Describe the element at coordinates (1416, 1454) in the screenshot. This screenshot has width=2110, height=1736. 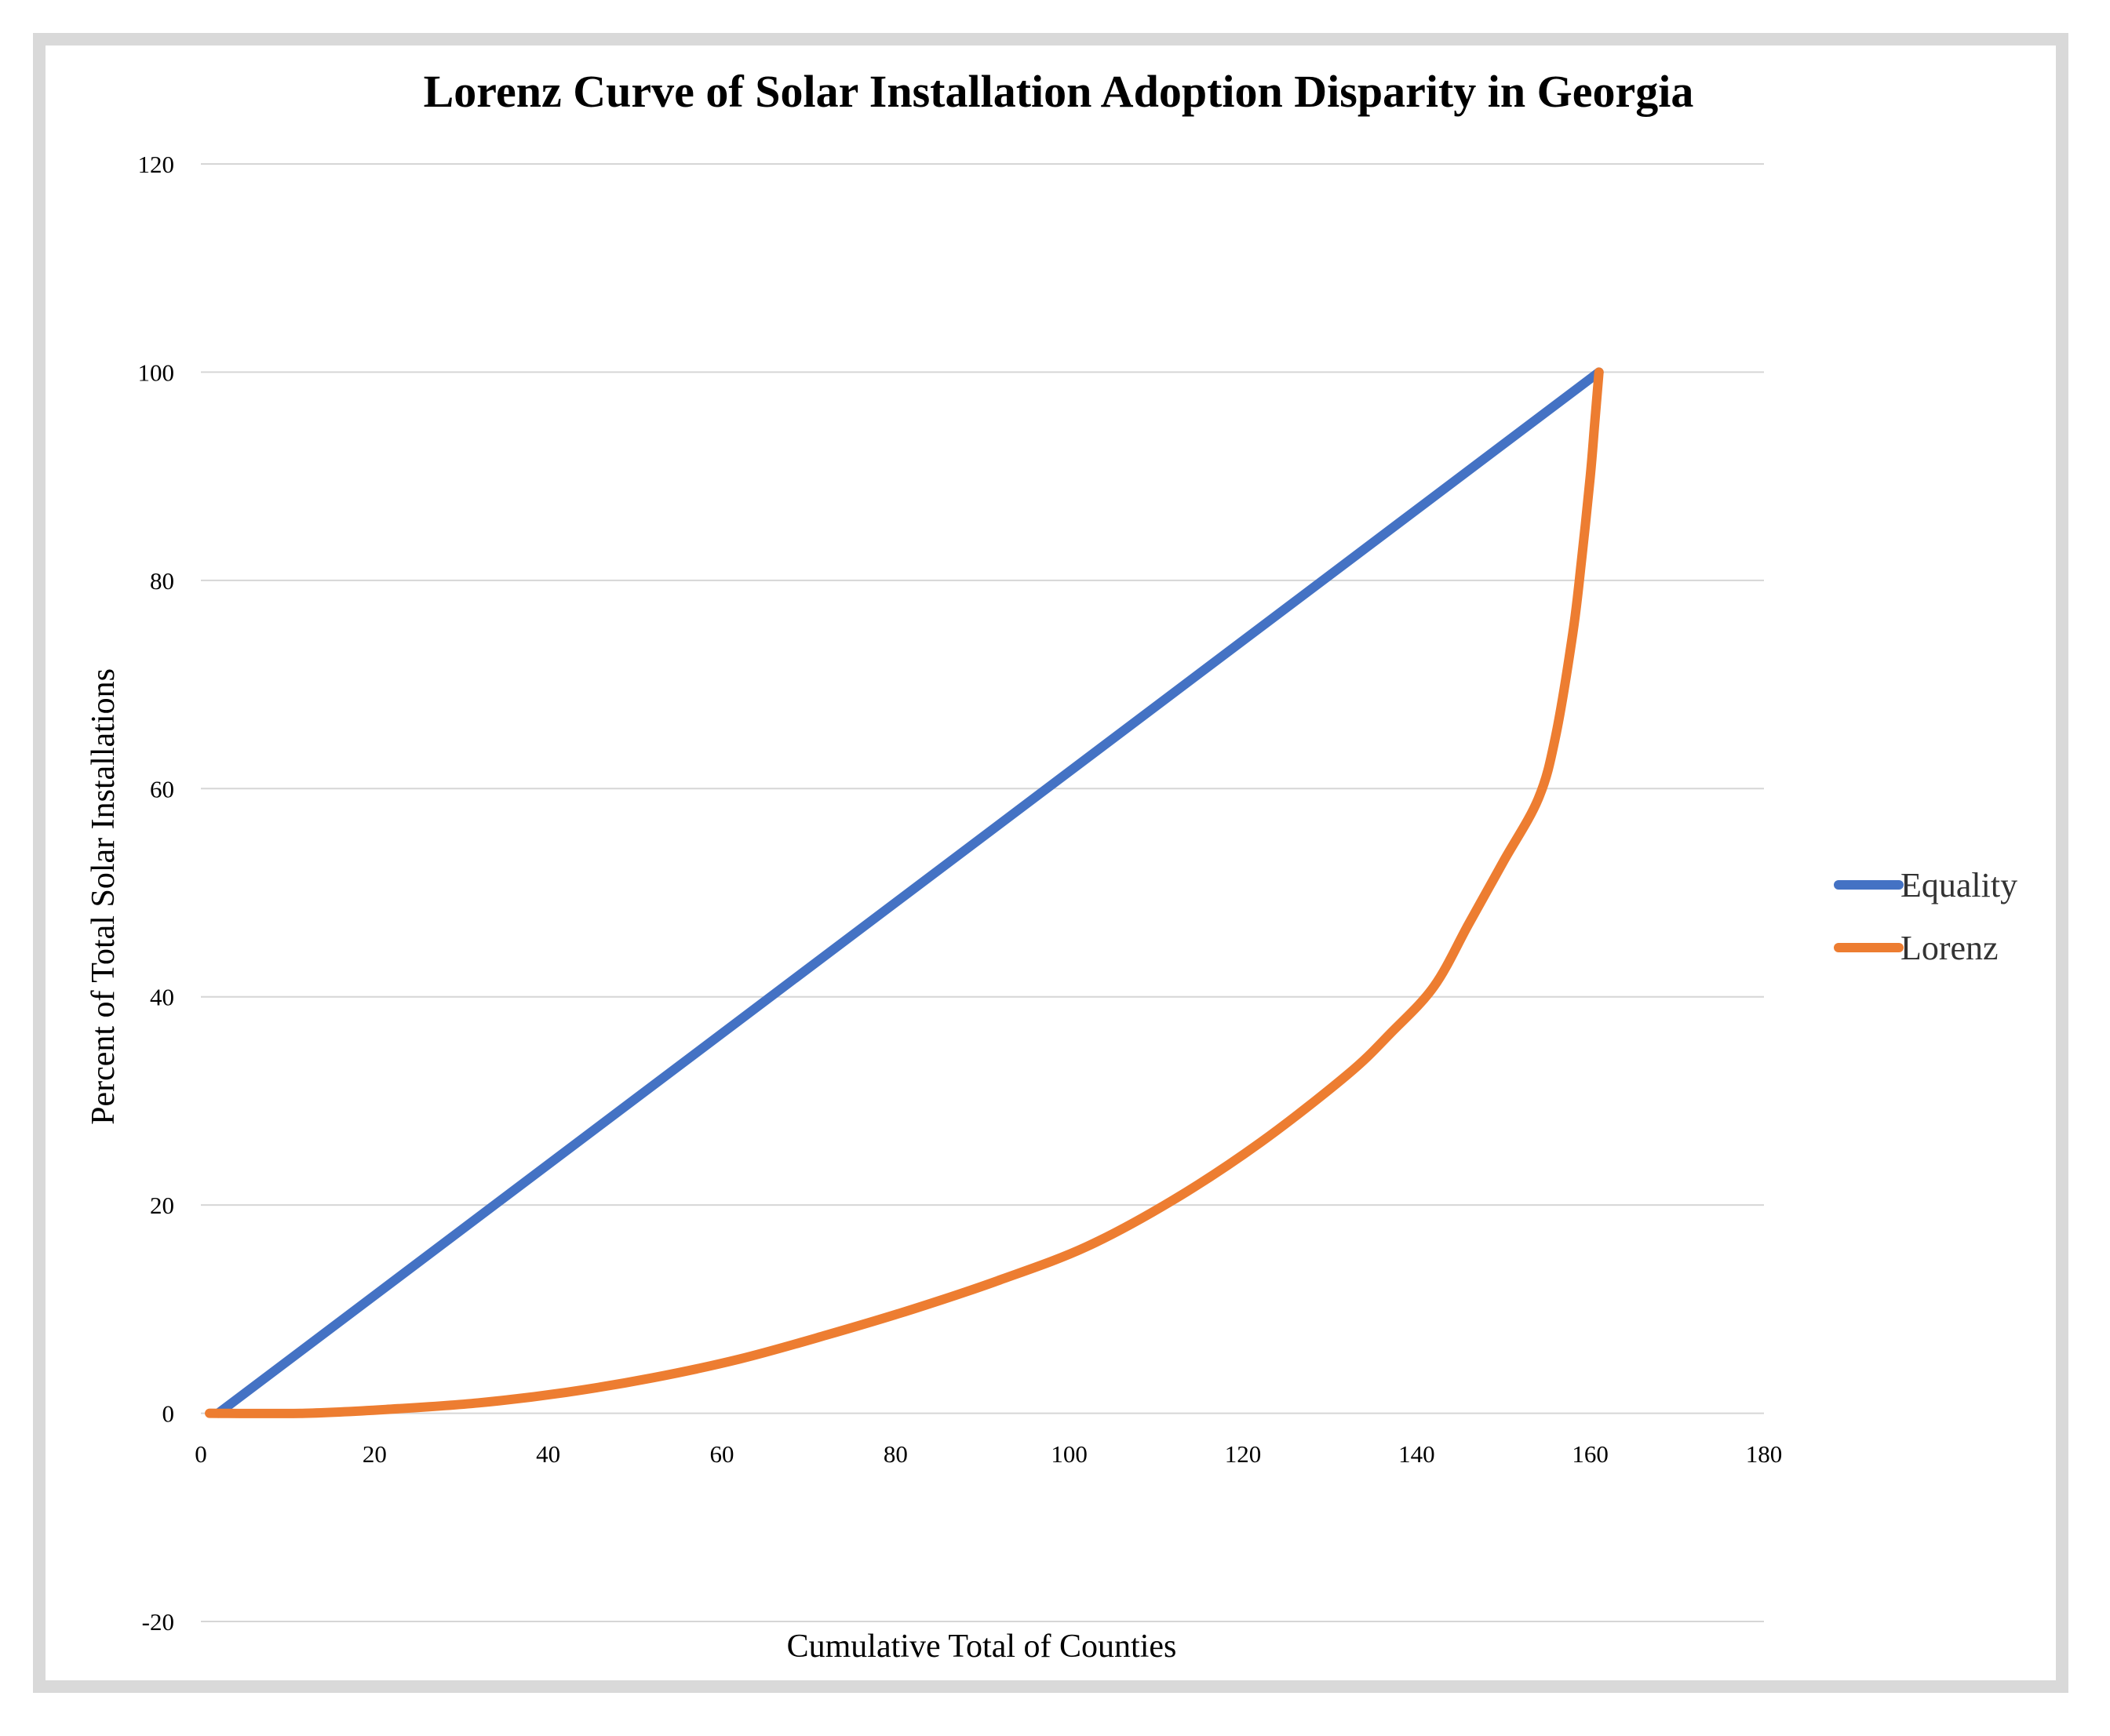
I see `x-tick-label: 140` at that location.